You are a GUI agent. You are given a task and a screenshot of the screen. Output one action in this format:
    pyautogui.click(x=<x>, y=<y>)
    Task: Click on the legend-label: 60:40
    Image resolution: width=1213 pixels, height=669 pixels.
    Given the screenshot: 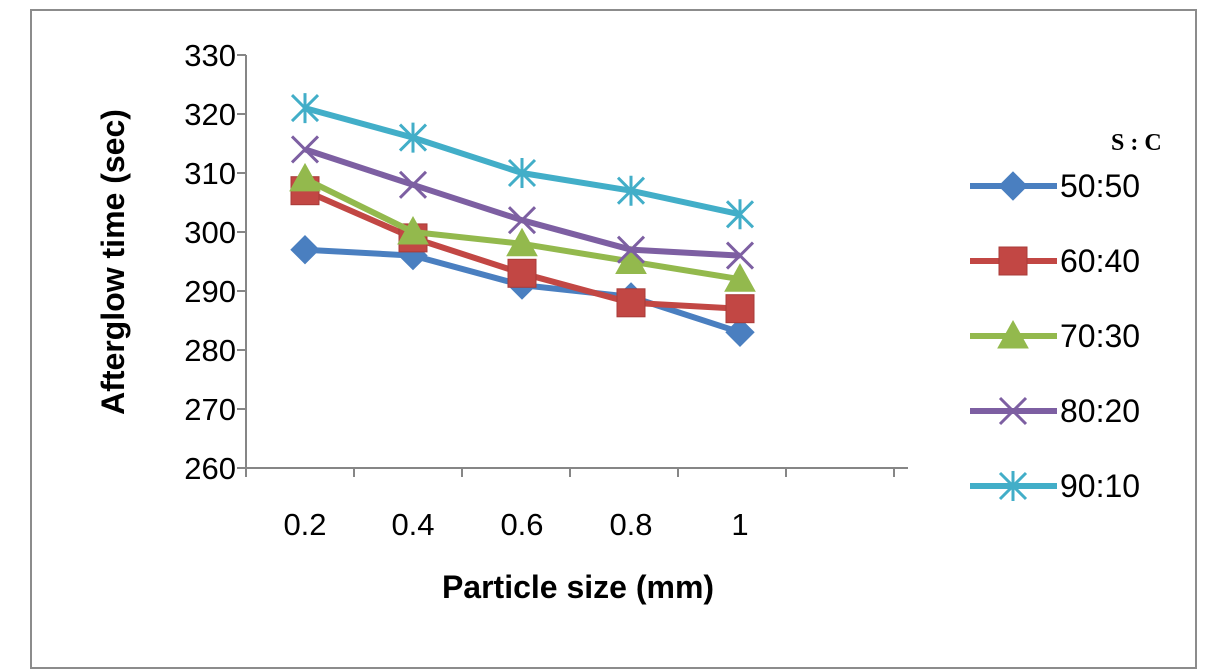 What is the action you would take?
    pyautogui.click(x=1100, y=261)
    